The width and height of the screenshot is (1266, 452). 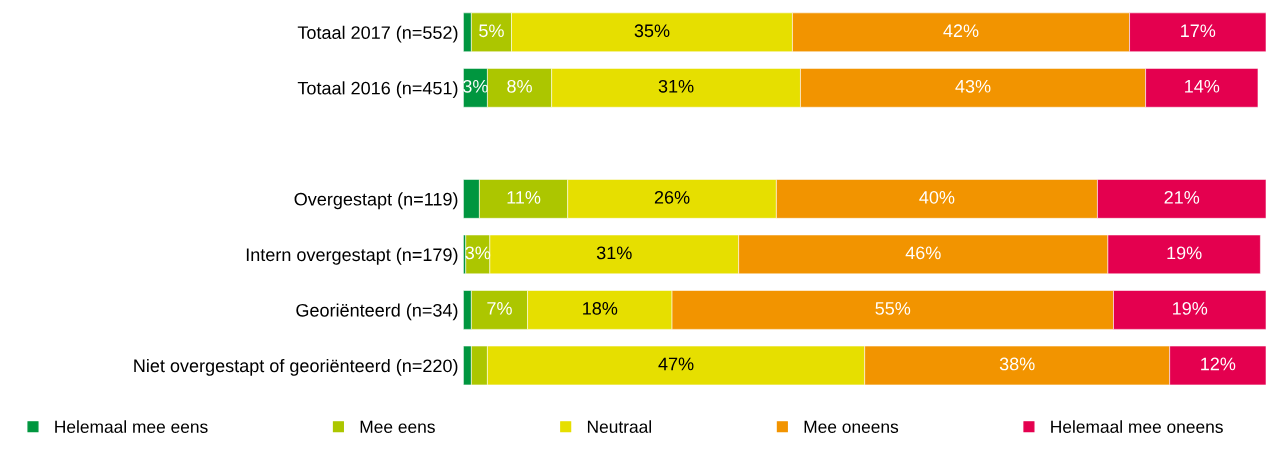 I want to click on data-label: 55%, so click(x=893, y=308).